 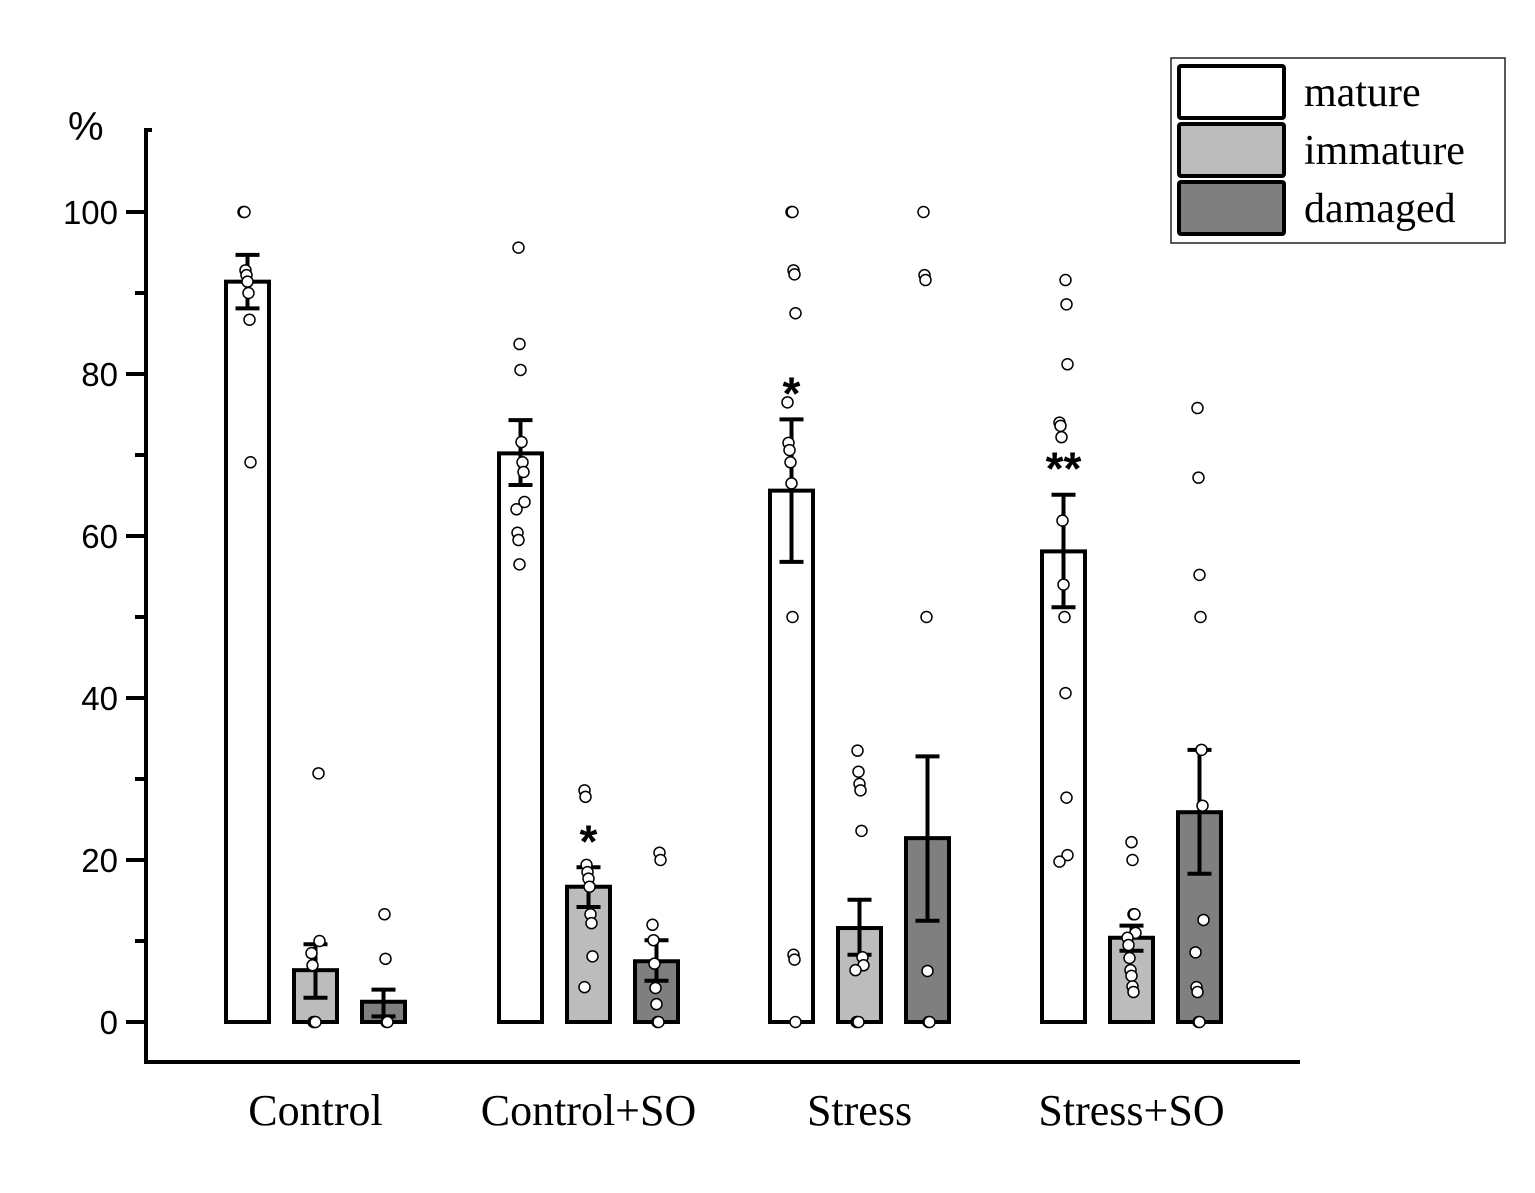 I want to click on significance-markers: ****, so click(x=831, y=617).